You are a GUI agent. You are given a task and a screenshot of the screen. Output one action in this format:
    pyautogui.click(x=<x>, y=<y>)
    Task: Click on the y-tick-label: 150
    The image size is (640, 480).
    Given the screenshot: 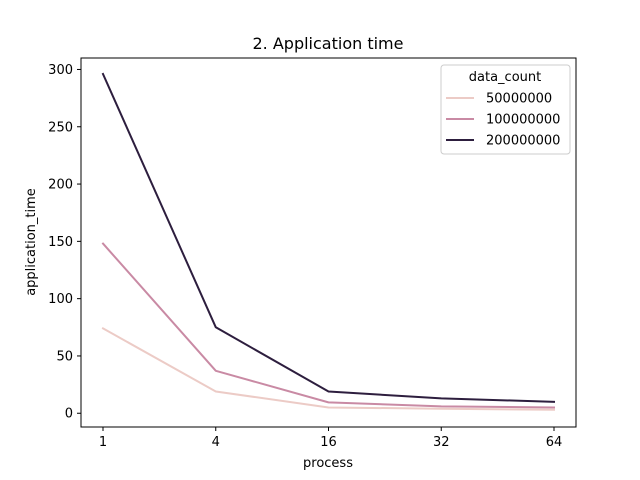 What is the action you would take?
    pyautogui.click(x=60, y=242)
    